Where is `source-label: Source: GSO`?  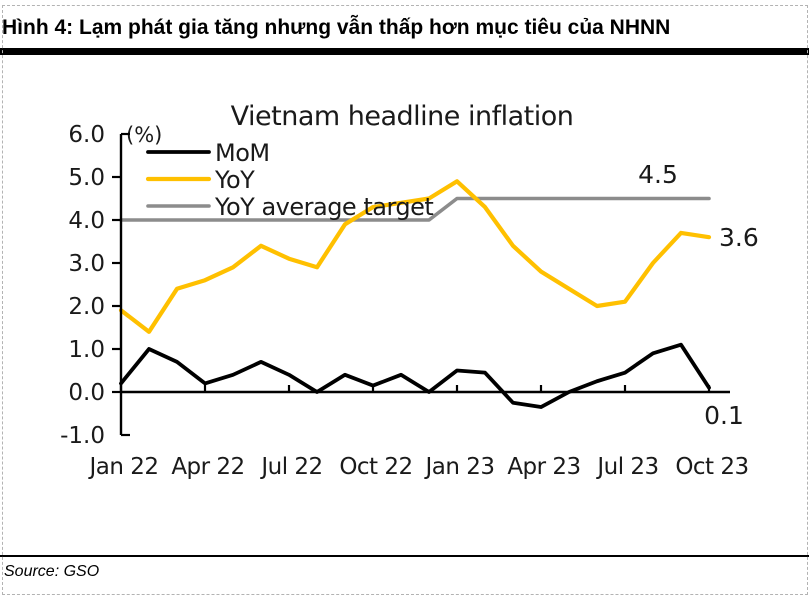 source-label: Source: GSO is located at coordinates (52, 571).